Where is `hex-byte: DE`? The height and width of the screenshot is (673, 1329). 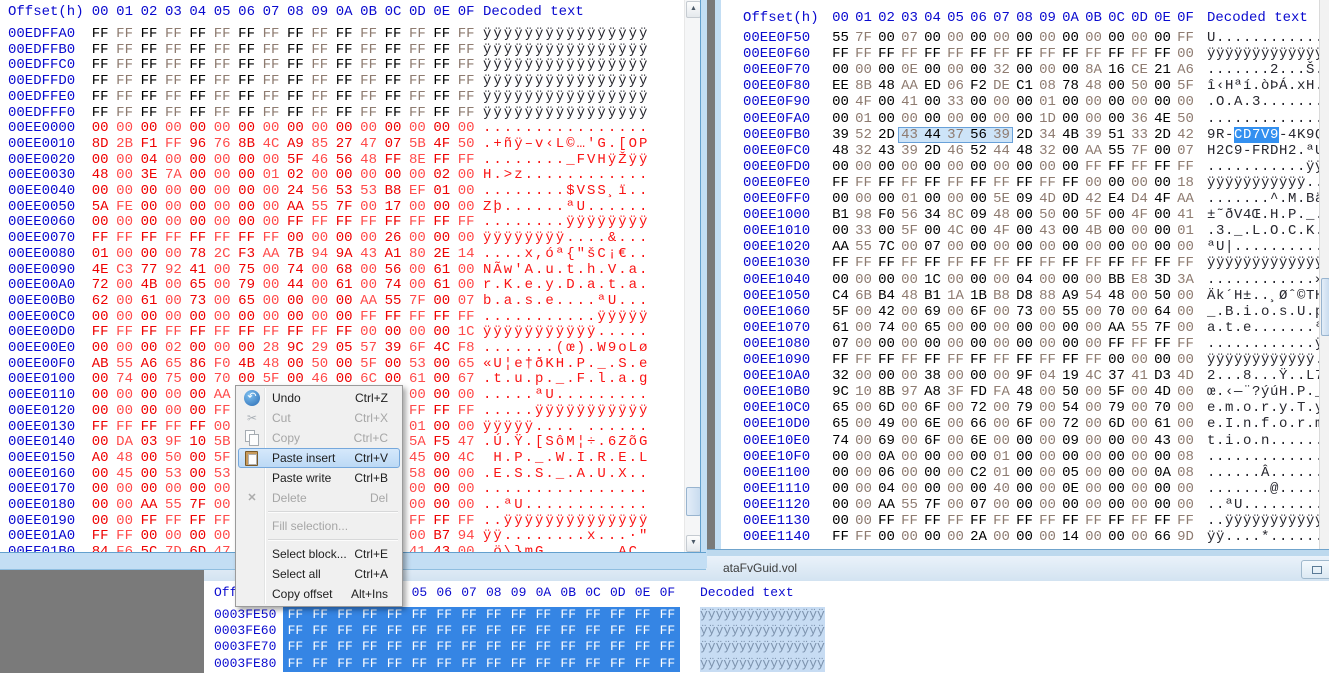
hex-byte: DE is located at coordinates (1001, 86).